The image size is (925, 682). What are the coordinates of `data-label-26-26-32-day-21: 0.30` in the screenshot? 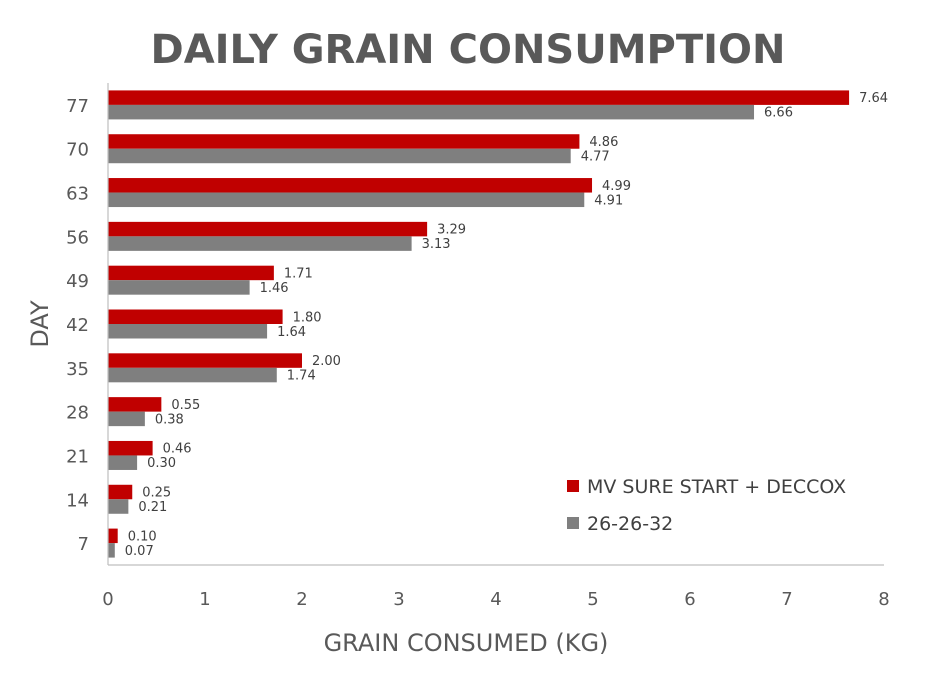 It's located at (161, 463).